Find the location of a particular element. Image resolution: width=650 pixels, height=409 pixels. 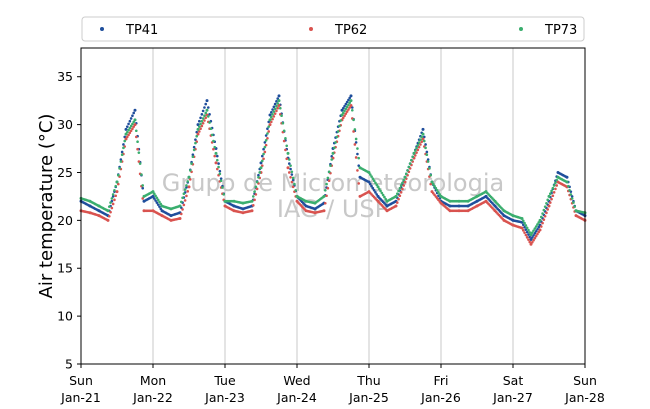

x-tick-label-date: Jan-27 is located at coordinates (512, 397).